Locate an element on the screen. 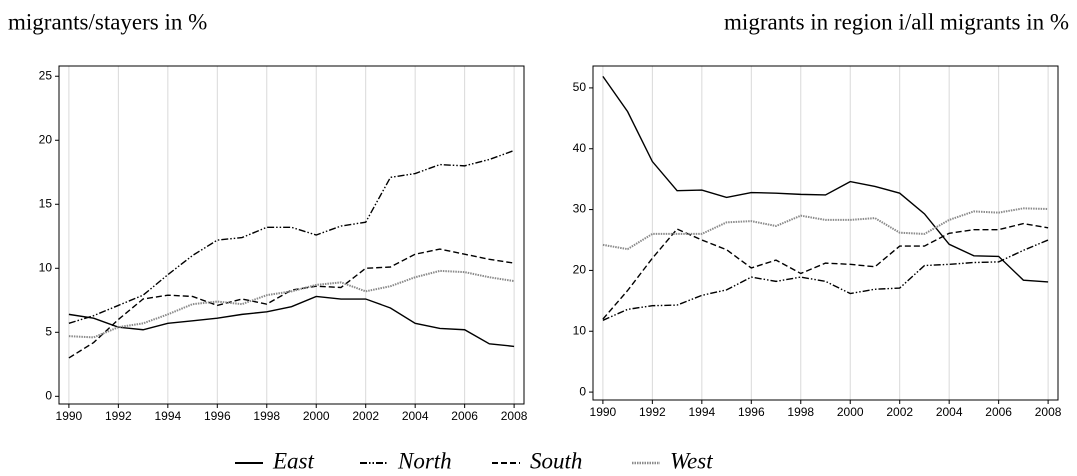 This screenshot has width=1077, height=476. legend-label: West is located at coordinates (691, 460).